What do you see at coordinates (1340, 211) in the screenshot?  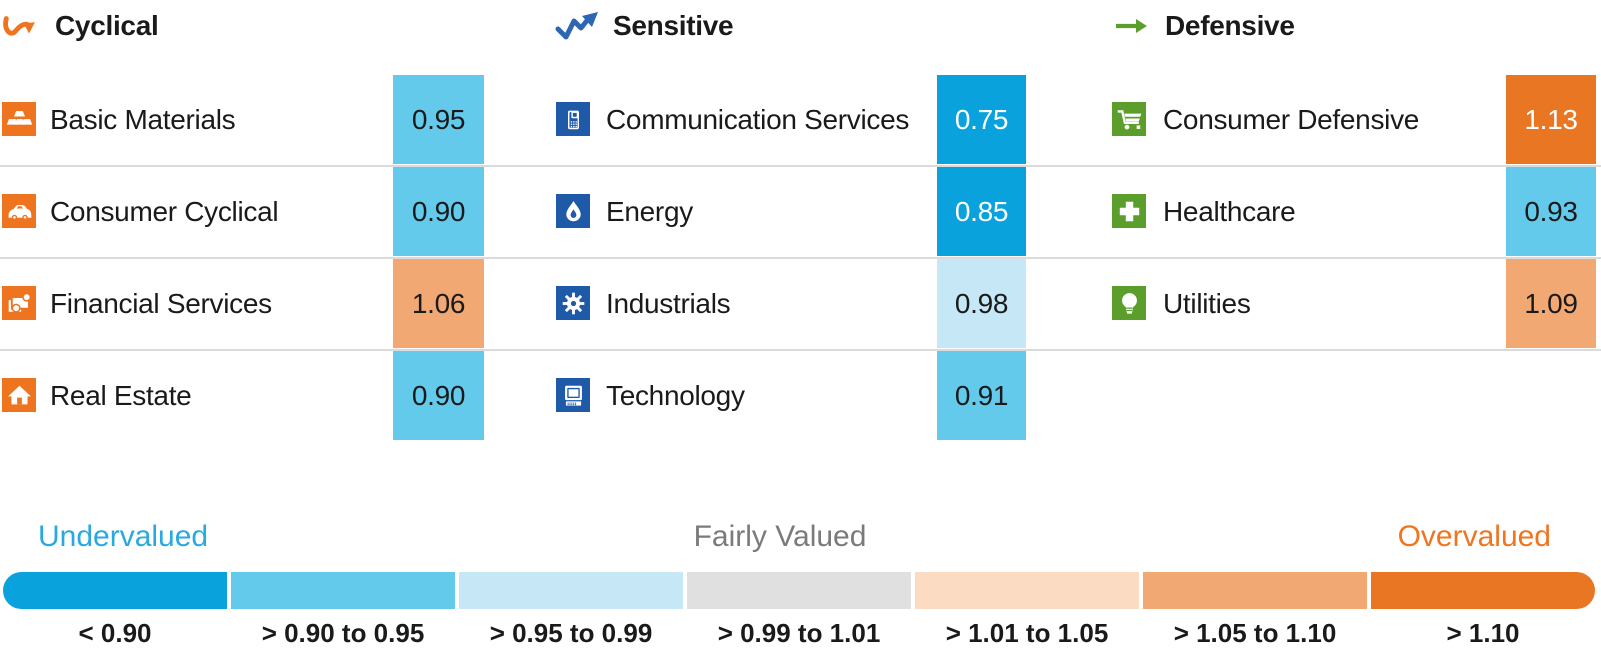 I see `sector-row: Healthcare 0.93` at bounding box center [1340, 211].